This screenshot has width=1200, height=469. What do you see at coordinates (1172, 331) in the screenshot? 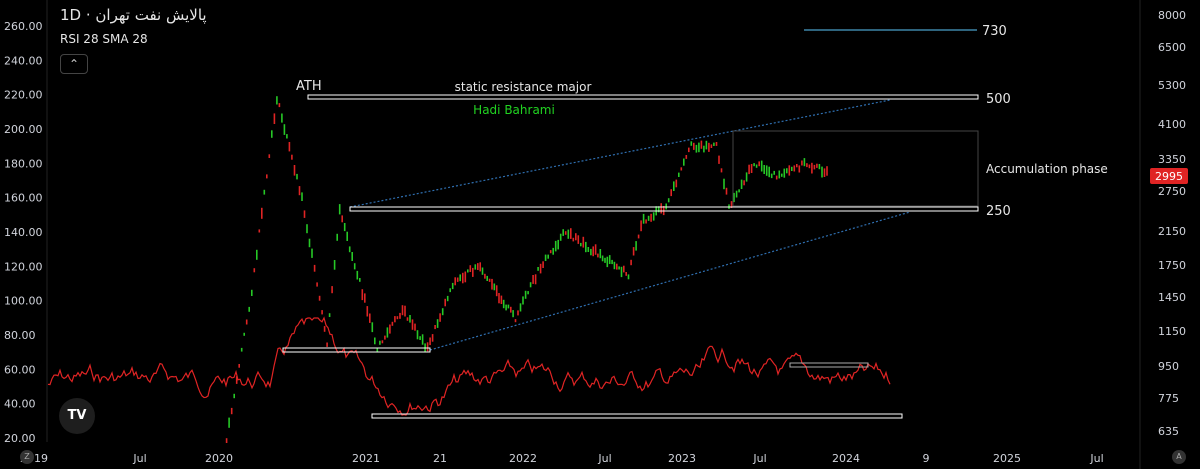
I see `right-axis-tick: 1150` at bounding box center [1172, 331].